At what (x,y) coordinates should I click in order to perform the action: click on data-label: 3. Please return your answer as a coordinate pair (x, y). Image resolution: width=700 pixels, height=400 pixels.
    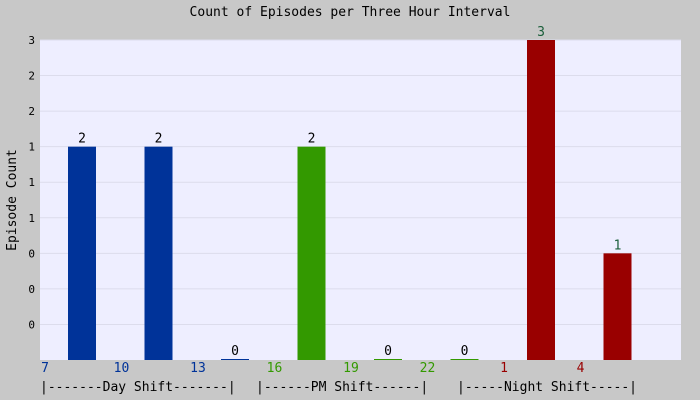
    Looking at the image, I should click on (541, 32).